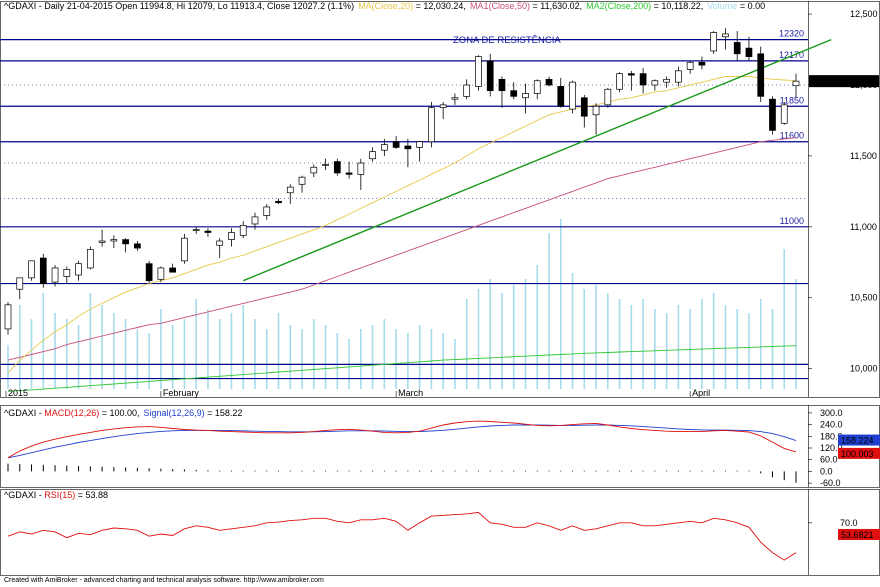 This screenshot has height=587, width=880. I want to click on macd-header-sep: -, so click(40, 413).